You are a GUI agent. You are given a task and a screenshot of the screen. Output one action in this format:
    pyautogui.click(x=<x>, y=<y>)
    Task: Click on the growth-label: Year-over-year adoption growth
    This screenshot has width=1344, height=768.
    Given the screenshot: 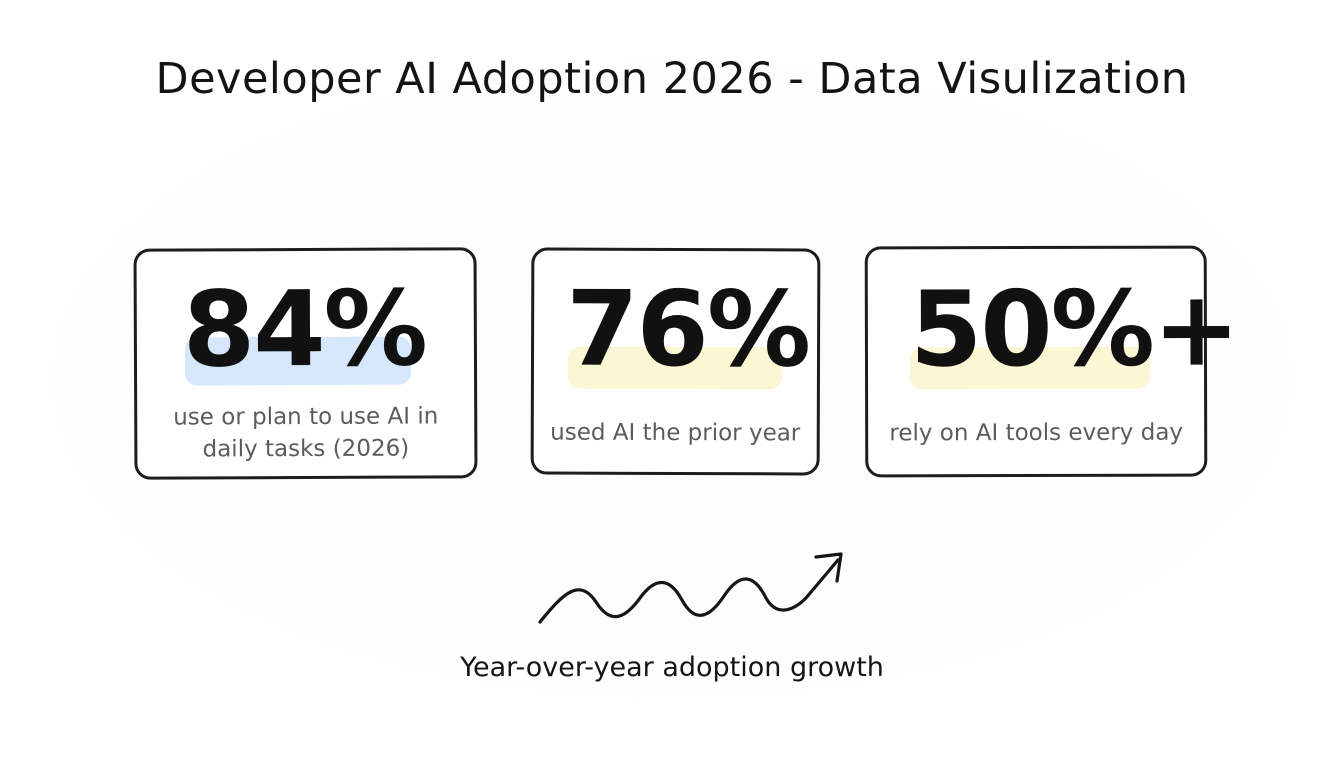 What is the action you would take?
    pyautogui.click(x=672, y=667)
    